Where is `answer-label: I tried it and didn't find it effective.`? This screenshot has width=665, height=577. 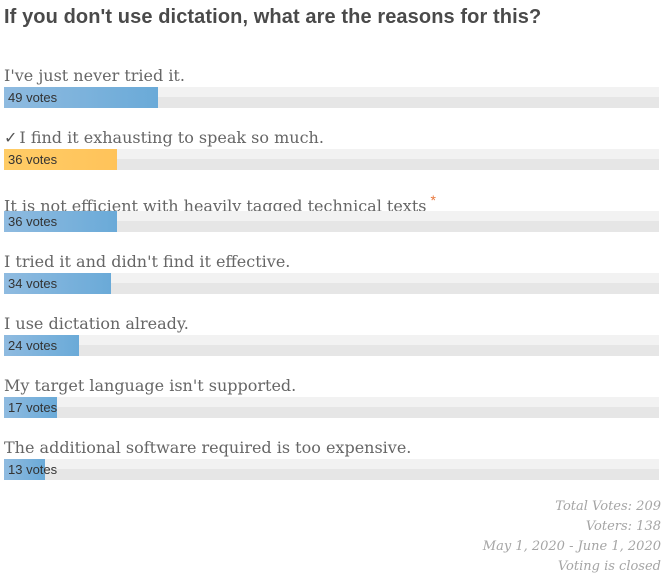 answer-label: I tried it and didn't find it effective. is located at coordinates (147, 262).